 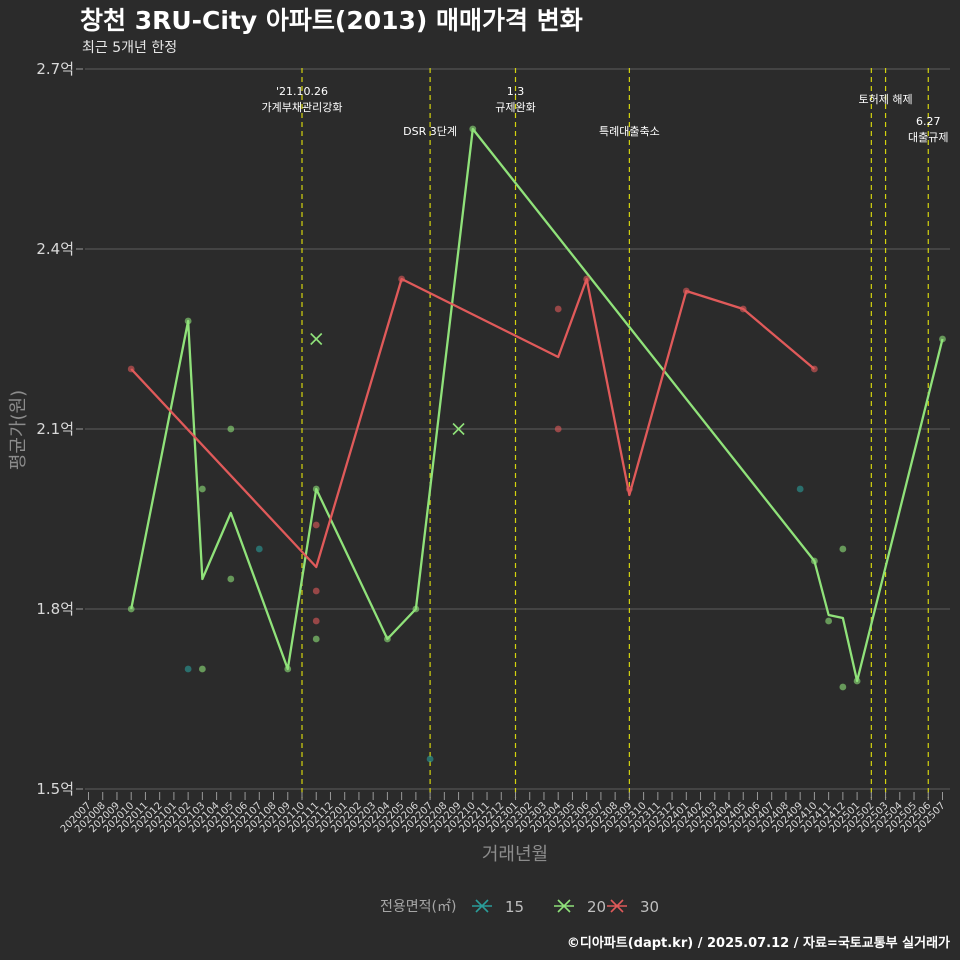 I want to click on y-tick-label: 1.5억, so click(x=55, y=789).